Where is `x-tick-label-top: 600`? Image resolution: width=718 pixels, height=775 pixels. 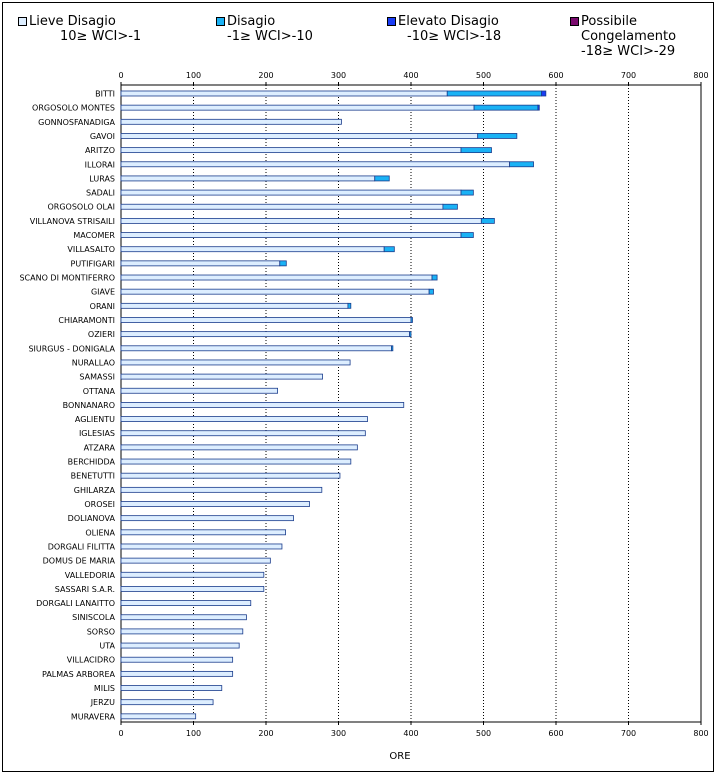 x-tick-label-top: 600 is located at coordinates (555, 75).